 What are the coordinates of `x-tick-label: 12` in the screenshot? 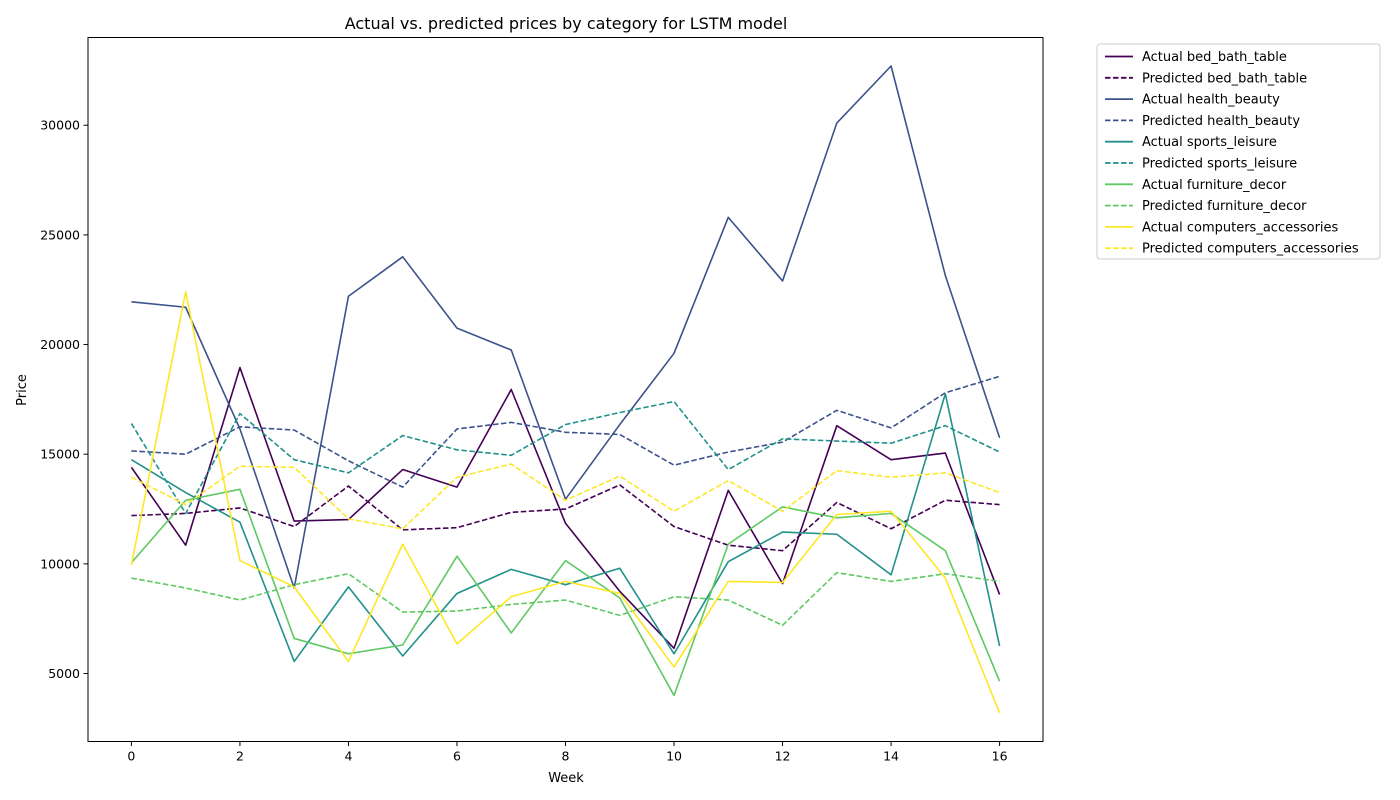 It's located at (783, 756).